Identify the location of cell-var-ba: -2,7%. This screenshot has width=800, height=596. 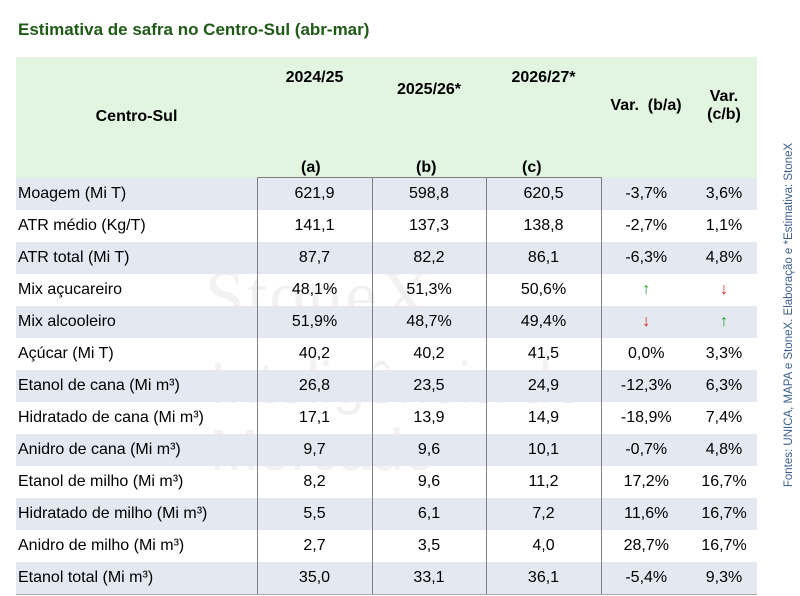
(645, 226).